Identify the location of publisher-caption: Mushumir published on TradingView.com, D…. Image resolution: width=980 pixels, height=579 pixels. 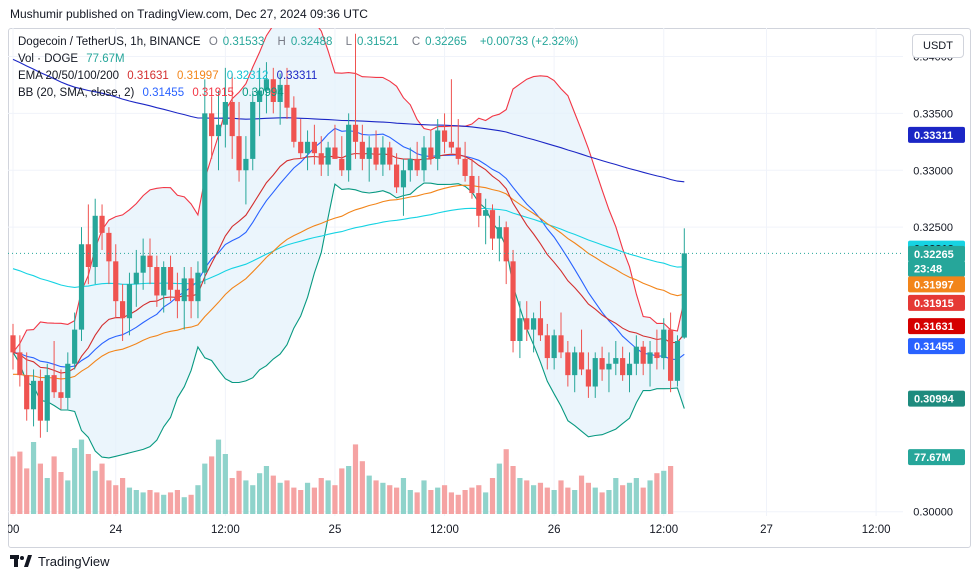
(189, 14).